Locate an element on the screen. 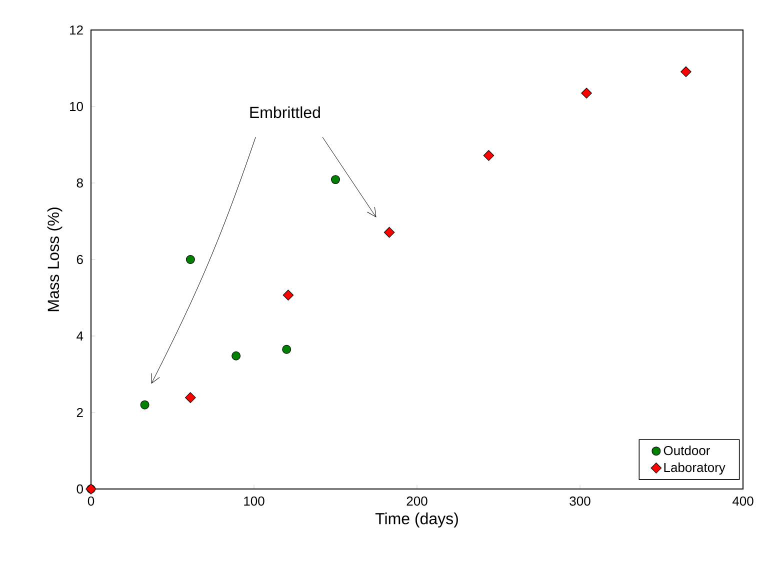 The height and width of the screenshot is (565, 760). y-tick-label: 0 is located at coordinates (79, 489).